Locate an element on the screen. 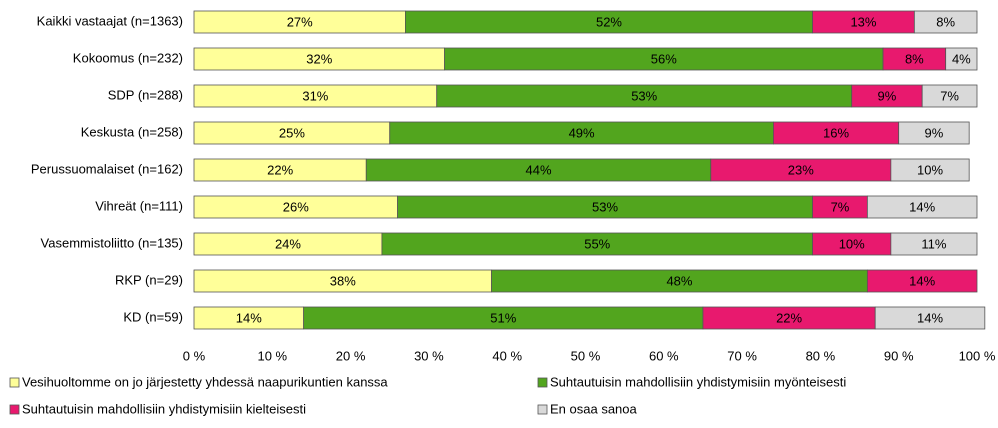 This screenshot has width=998, height=428. x-tick-label: 90 % is located at coordinates (899, 355).